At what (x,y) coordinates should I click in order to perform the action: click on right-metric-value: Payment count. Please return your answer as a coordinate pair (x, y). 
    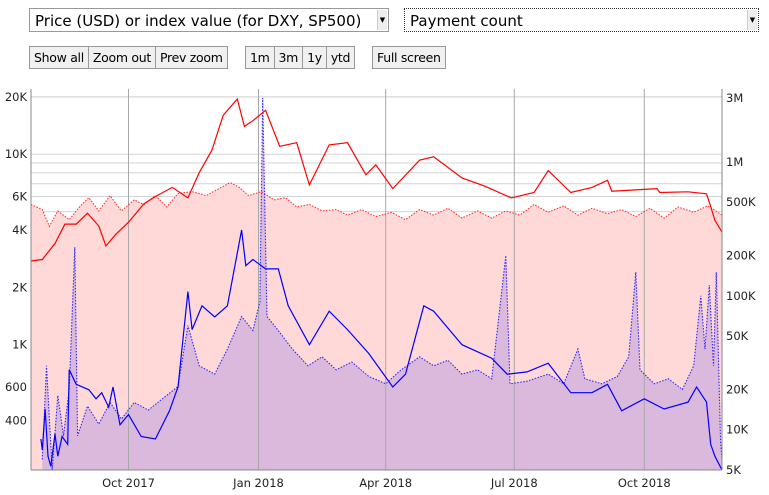
    Looking at the image, I should click on (466, 21).